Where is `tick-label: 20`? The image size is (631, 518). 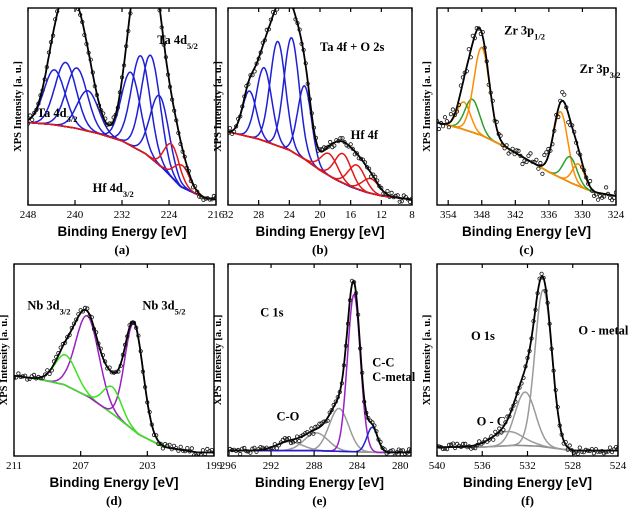 tick-label: 20 is located at coordinates (321, 215).